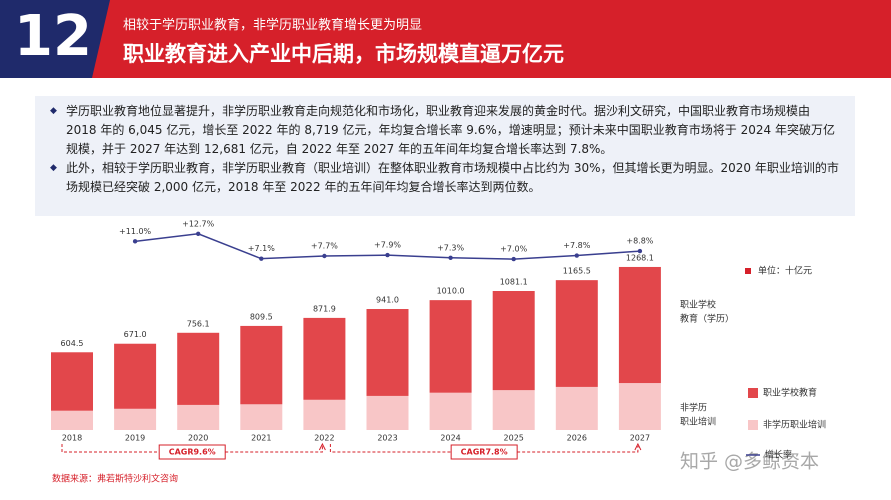 This screenshot has width=891, height=500. Describe the element at coordinates (261, 438) in the screenshot. I see `x-tick-label: 2021` at that location.